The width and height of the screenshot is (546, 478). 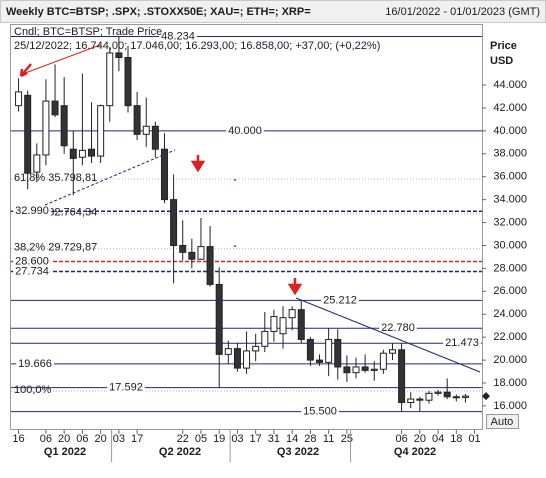 I want to click on level-label: 48.234, so click(x=178, y=36).